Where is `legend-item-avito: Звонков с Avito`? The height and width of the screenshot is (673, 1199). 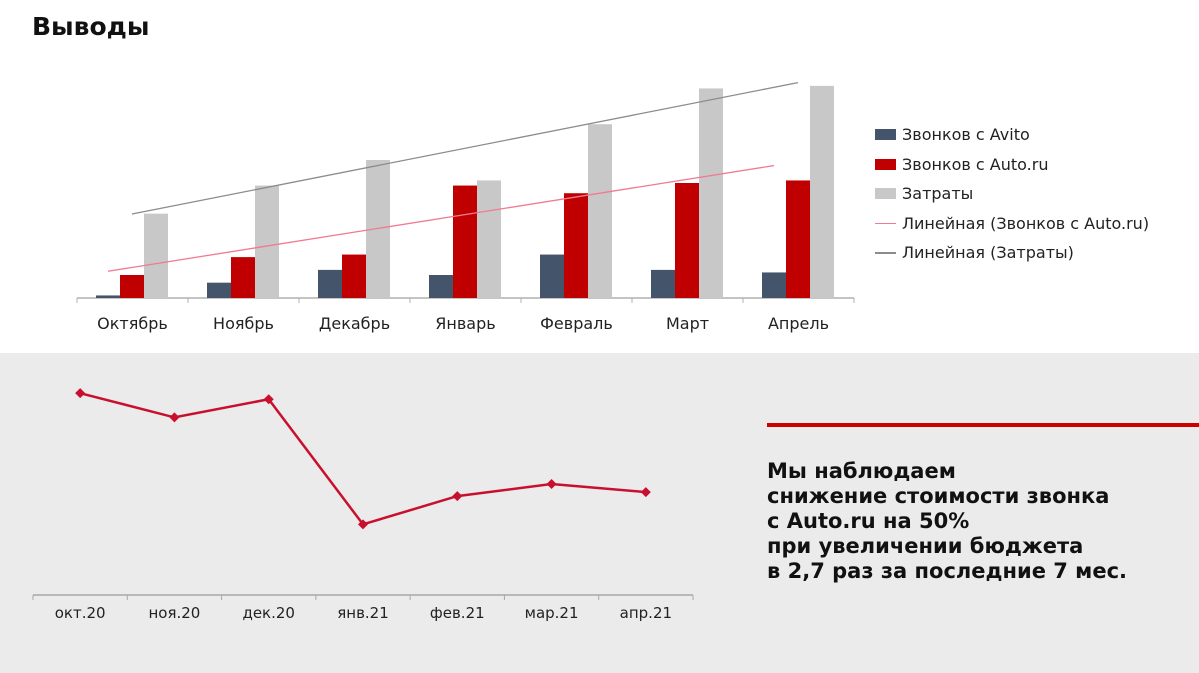
legend-item-avito: Звонков с Avito is located at coordinates (1012, 135).